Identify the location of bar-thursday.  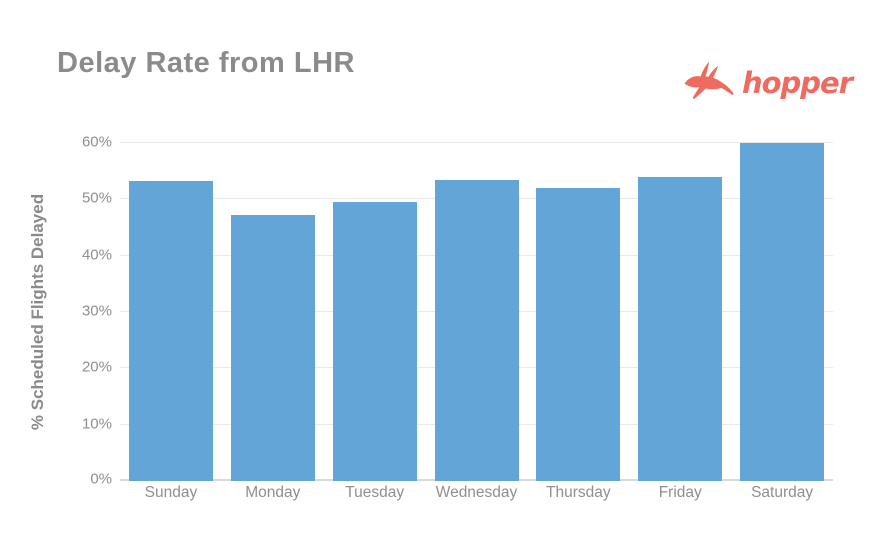
(578, 334).